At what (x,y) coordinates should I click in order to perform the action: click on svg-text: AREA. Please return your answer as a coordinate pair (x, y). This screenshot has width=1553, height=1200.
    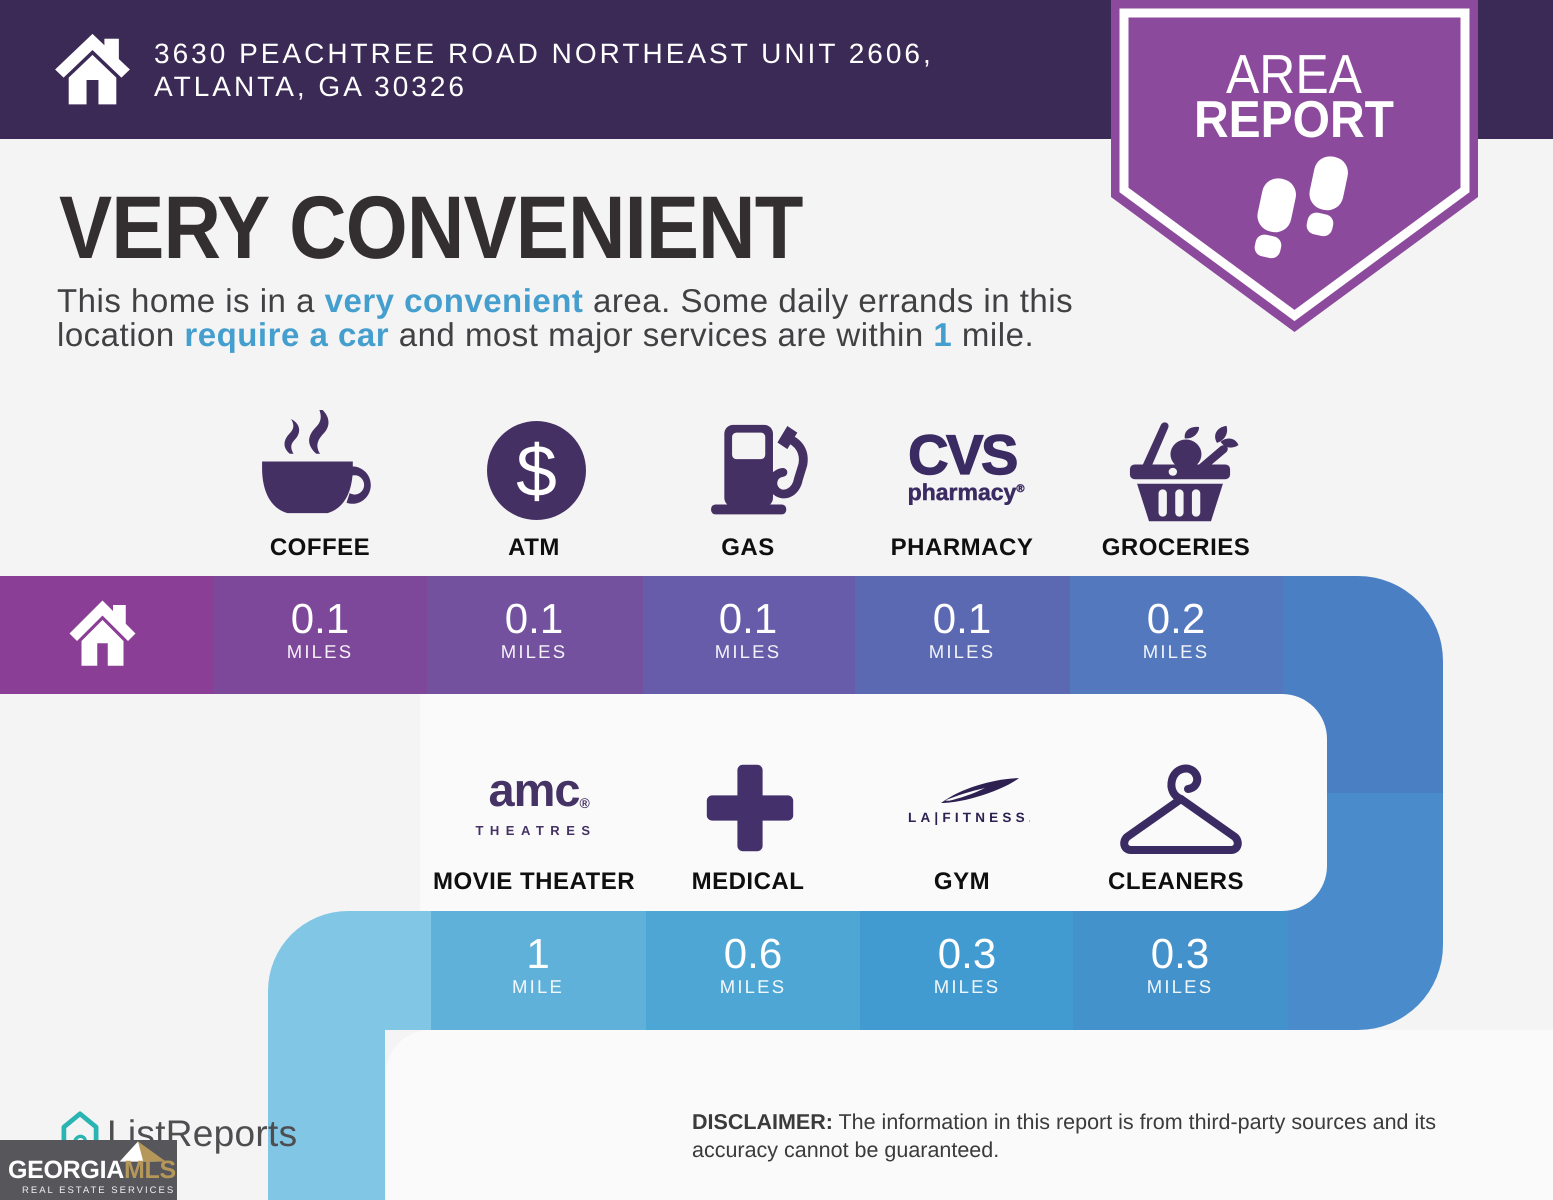
    Looking at the image, I should click on (1294, 74).